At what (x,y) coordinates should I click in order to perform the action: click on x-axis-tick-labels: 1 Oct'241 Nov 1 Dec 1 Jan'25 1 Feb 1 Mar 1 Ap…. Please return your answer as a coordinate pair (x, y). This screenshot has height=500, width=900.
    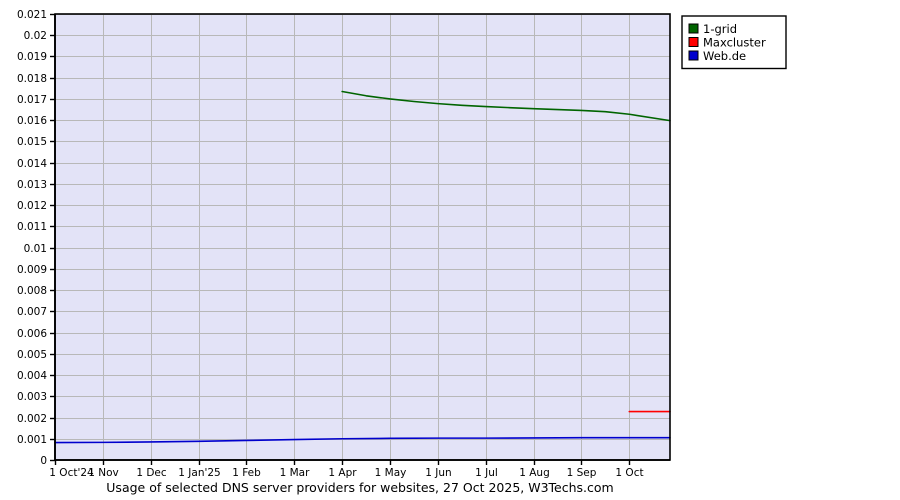
    Looking at the image, I should click on (346, 473).